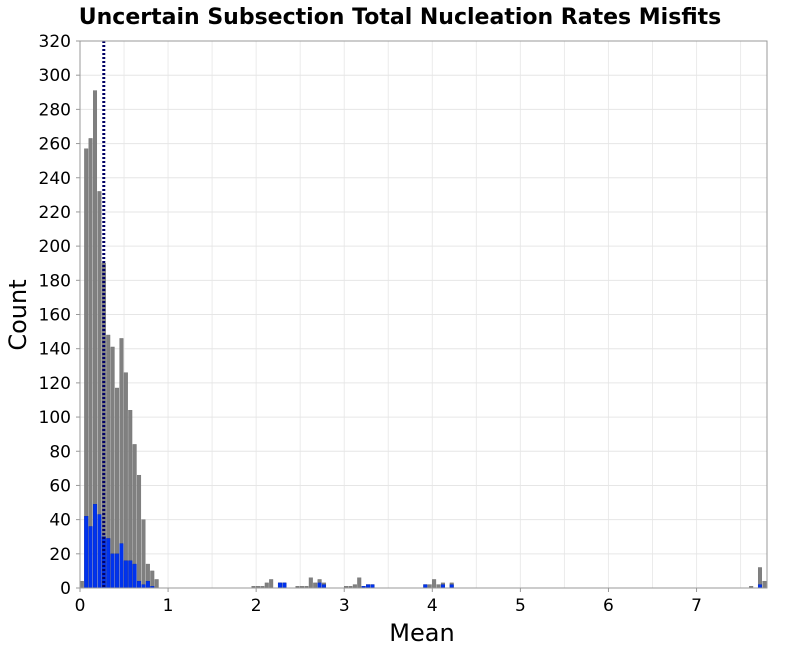 The height and width of the screenshot is (650, 800). What do you see at coordinates (65, 589) in the screenshot?
I see `y-tick-label: 0` at bounding box center [65, 589].